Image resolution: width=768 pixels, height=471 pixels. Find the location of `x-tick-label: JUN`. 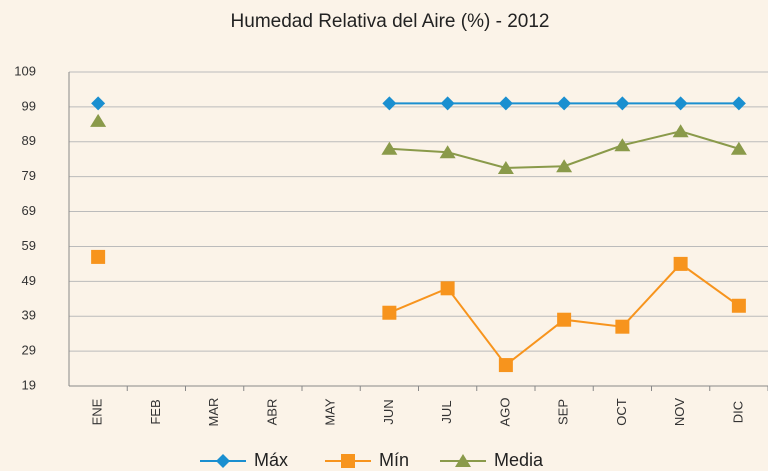

x-tick-label: JUN is located at coordinates (388, 411).